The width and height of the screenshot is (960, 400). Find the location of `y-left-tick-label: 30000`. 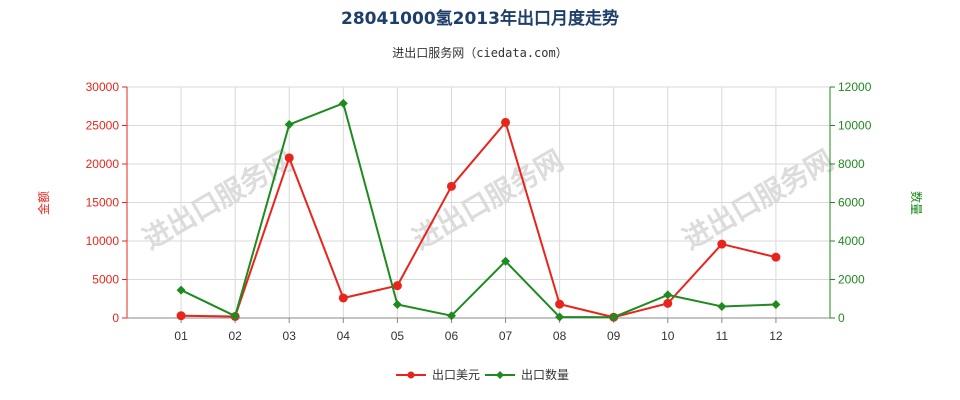

y-left-tick-label: 30000 is located at coordinates (103, 87).